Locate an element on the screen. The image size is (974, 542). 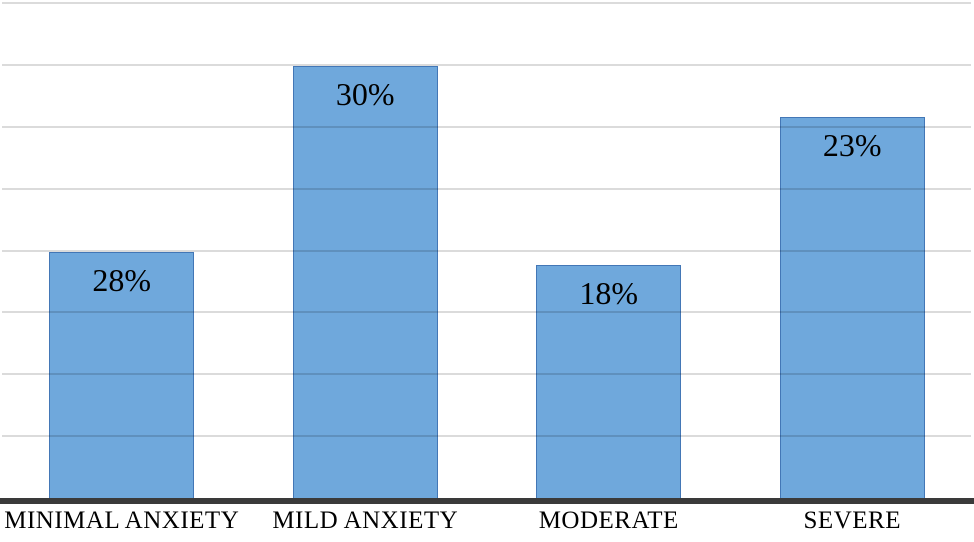
category-label-severe: SEVERE is located at coordinates (852, 520).